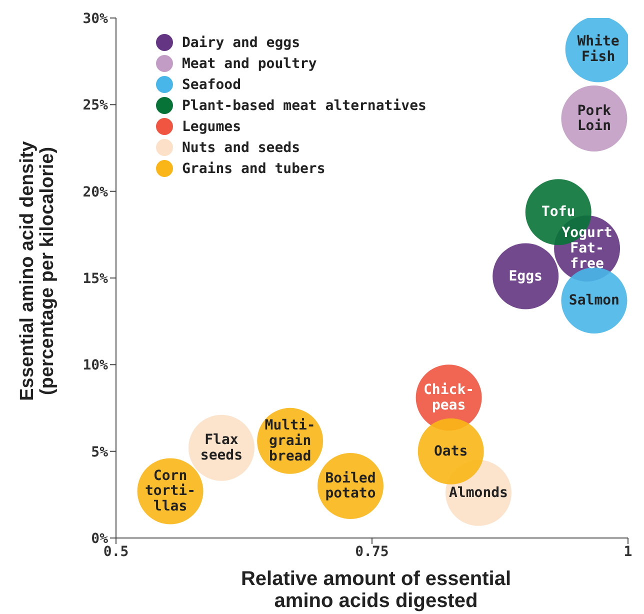  Describe the element at coordinates (241, 42) in the screenshot. I see `legend-label: Dairy and eggs` at that location.